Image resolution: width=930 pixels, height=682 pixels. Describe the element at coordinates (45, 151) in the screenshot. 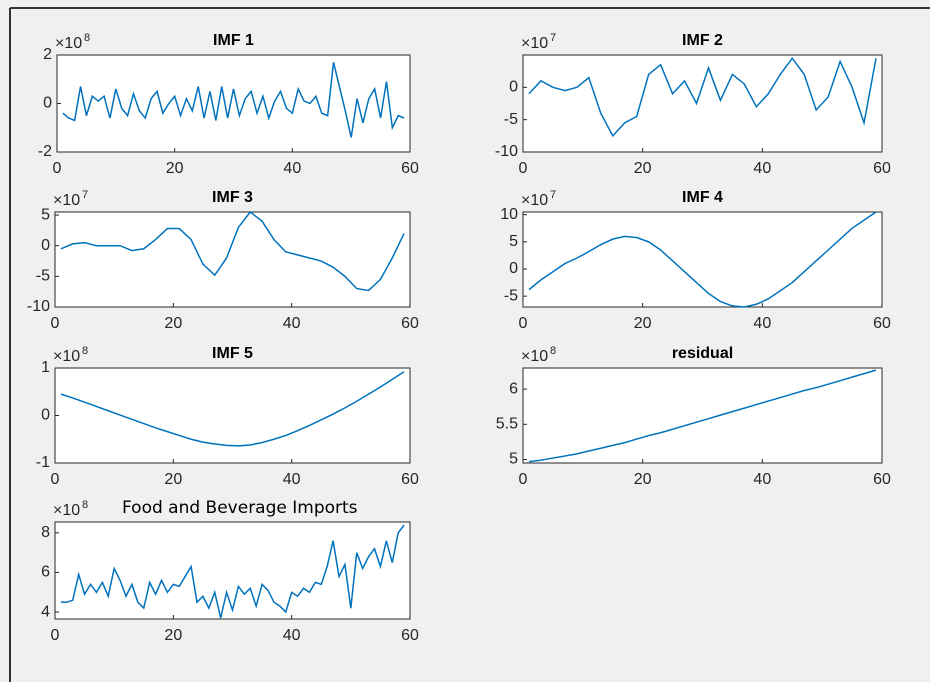

I see `y-tick-label: -2` at that location.